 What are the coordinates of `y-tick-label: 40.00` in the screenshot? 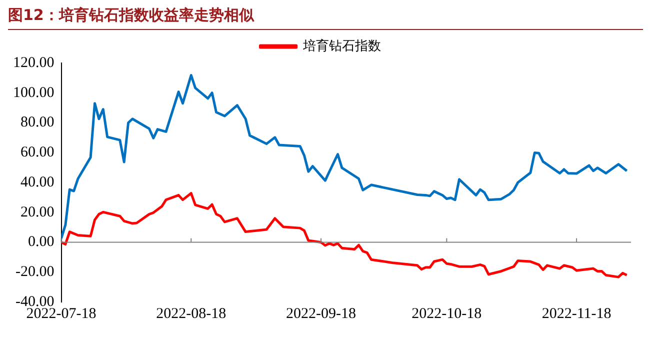 It's located at (37, 182).